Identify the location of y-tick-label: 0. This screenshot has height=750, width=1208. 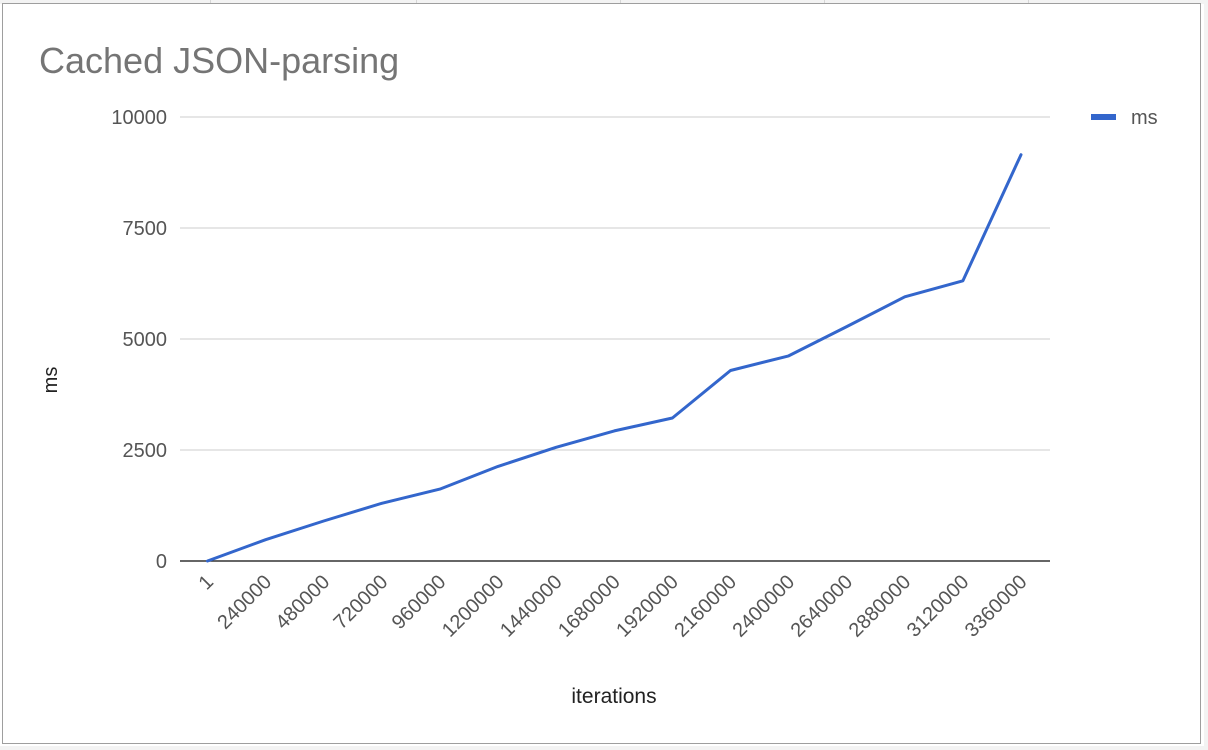
(161, 562).